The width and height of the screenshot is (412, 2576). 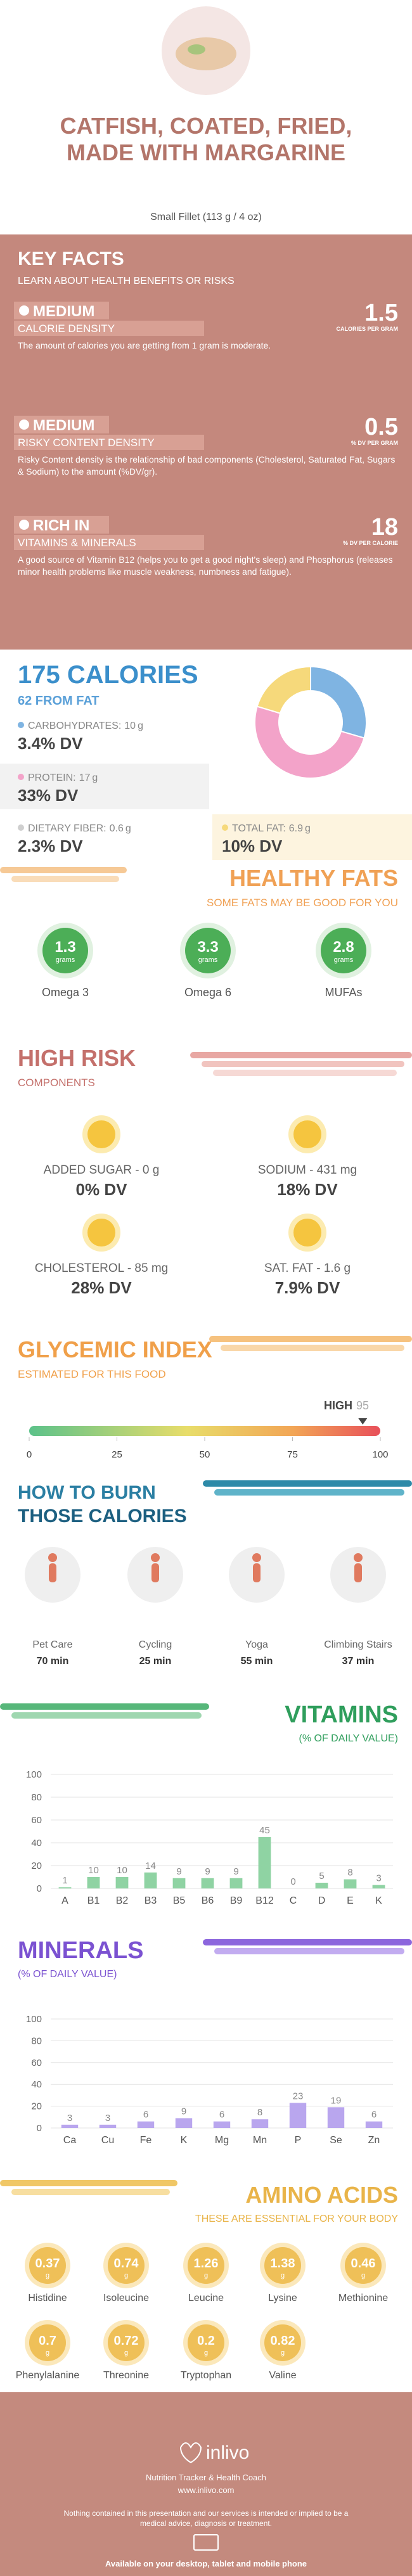 What do you see at coordinates (86, 443) in the screenshot?
I see `fact-label: RISKY CONTENT DENSITY` at bounding box center [86, 443].